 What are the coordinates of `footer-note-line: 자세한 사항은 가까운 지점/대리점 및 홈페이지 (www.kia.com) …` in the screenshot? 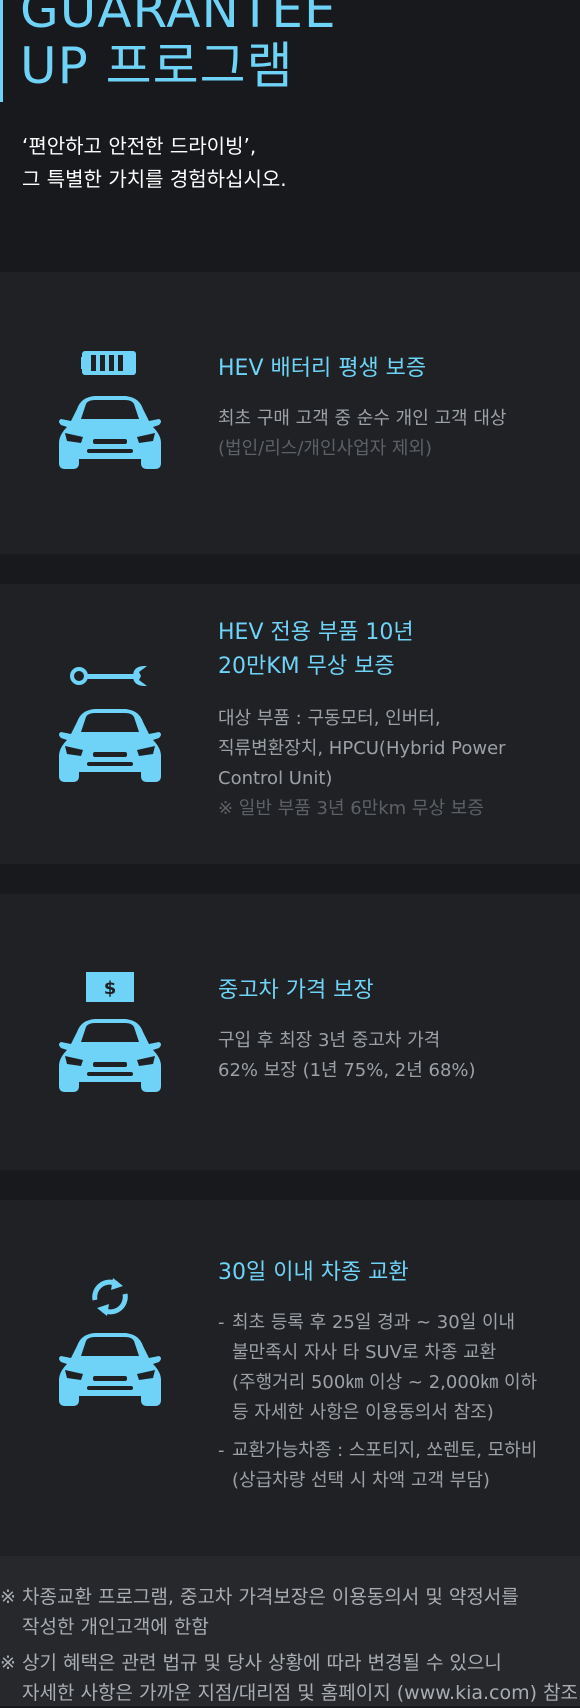 It's located at (300, 1693).